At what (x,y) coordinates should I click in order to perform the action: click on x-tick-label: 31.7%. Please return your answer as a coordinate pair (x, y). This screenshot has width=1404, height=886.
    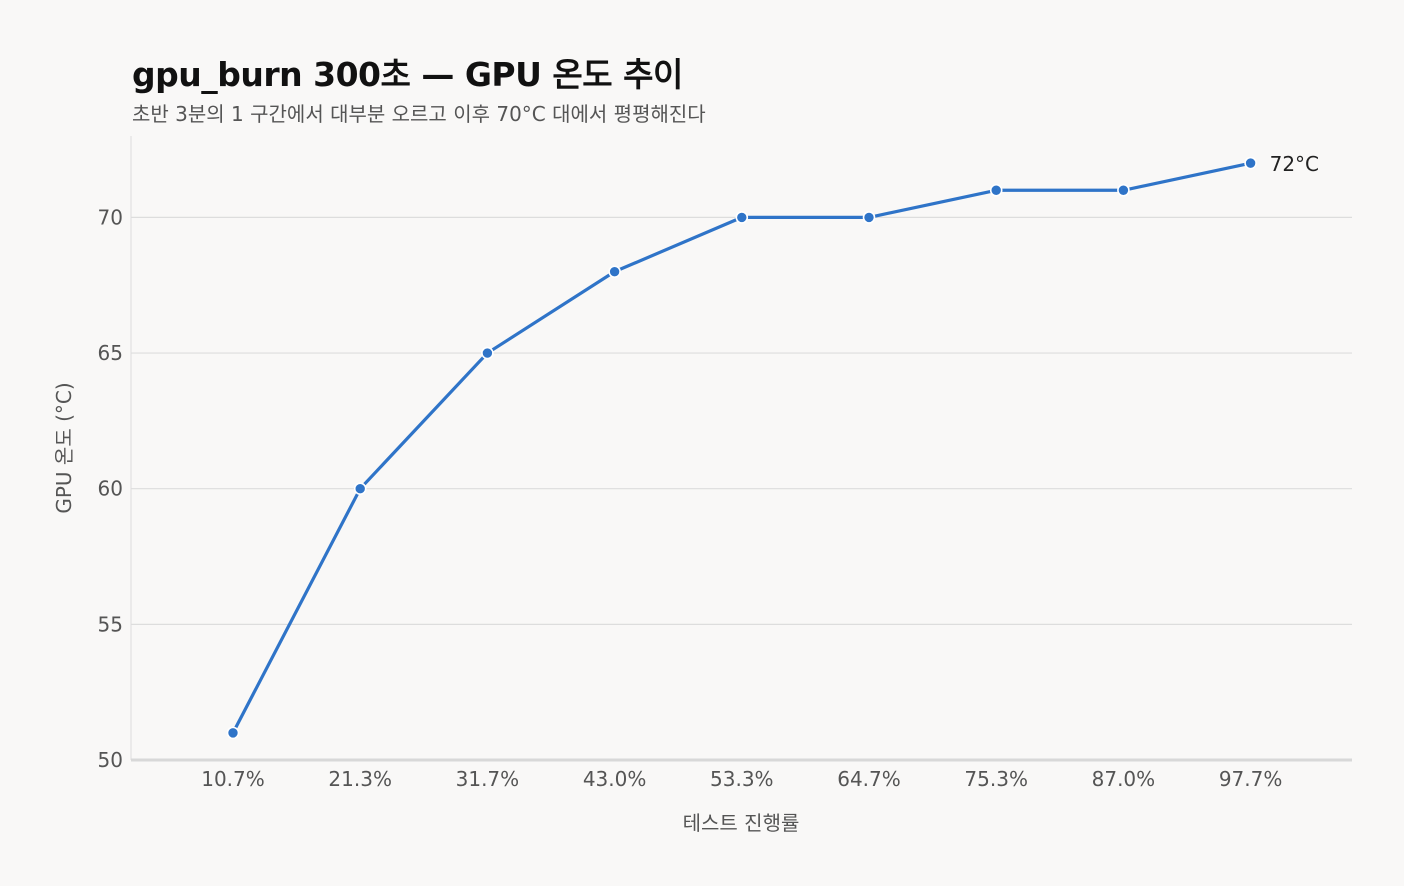
    Looking at the image, I should click on (488, 779).